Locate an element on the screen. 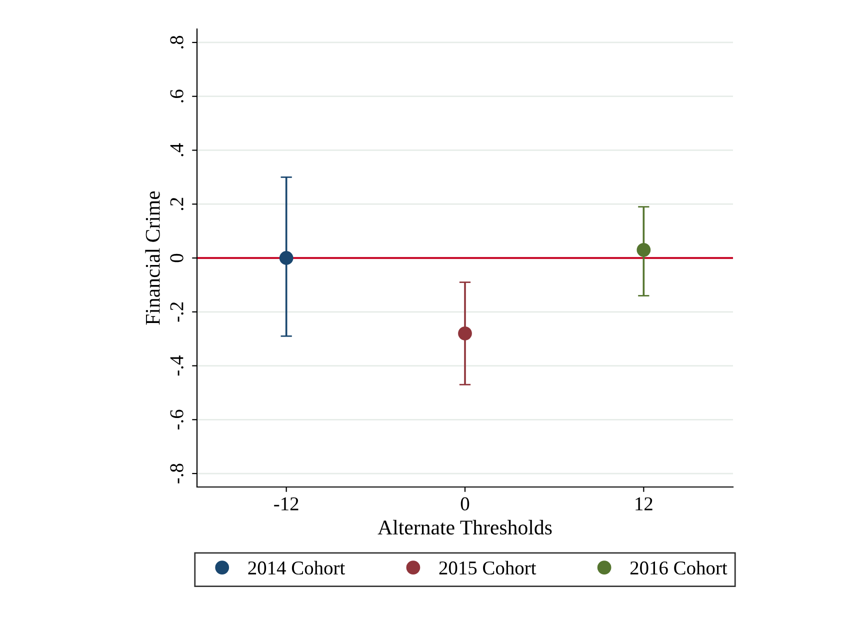 Image resolution: width=846 pixels, height=618 pixels. legend-label: 2016 Cohort is located at coordinates (679, 567).